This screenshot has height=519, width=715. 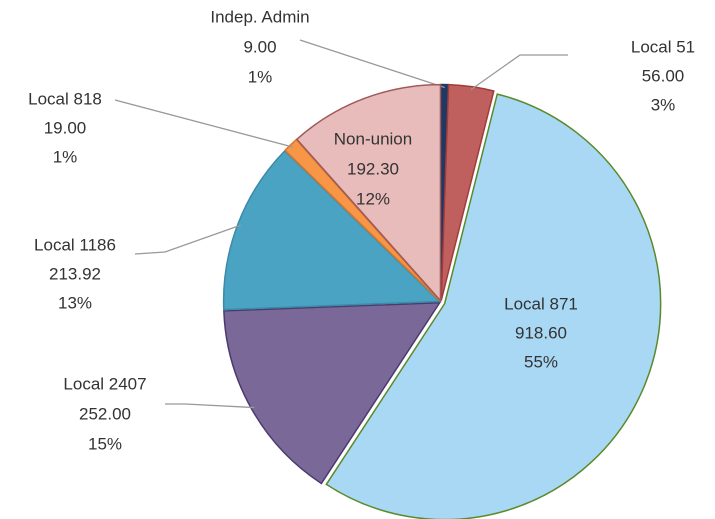 What do you see at coordinates (104, 383) in the screenshot?
I see `category-label: Local 2407` at bounding box center [104, 383].